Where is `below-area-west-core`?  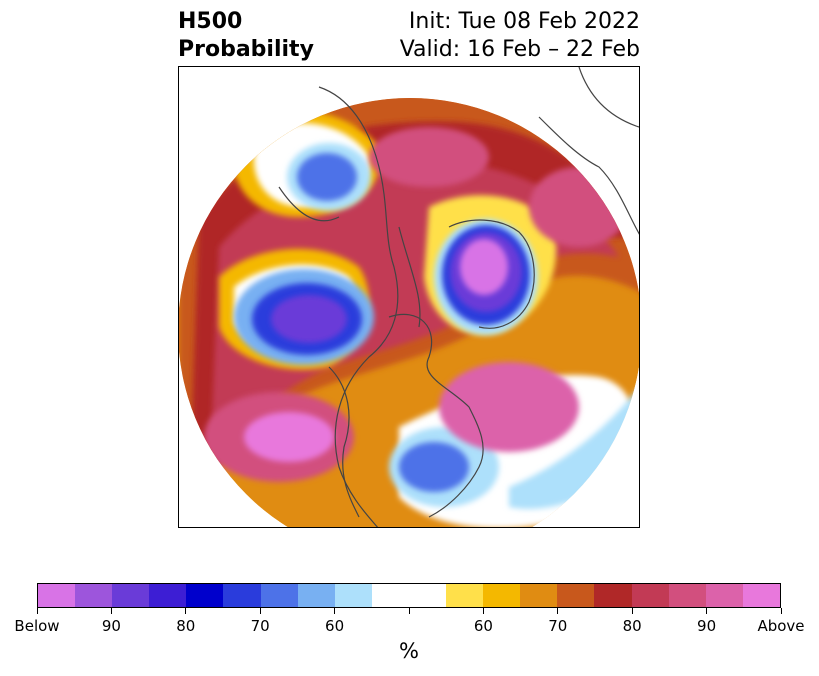
below-area-west-core is located at coordinates (309, 319).